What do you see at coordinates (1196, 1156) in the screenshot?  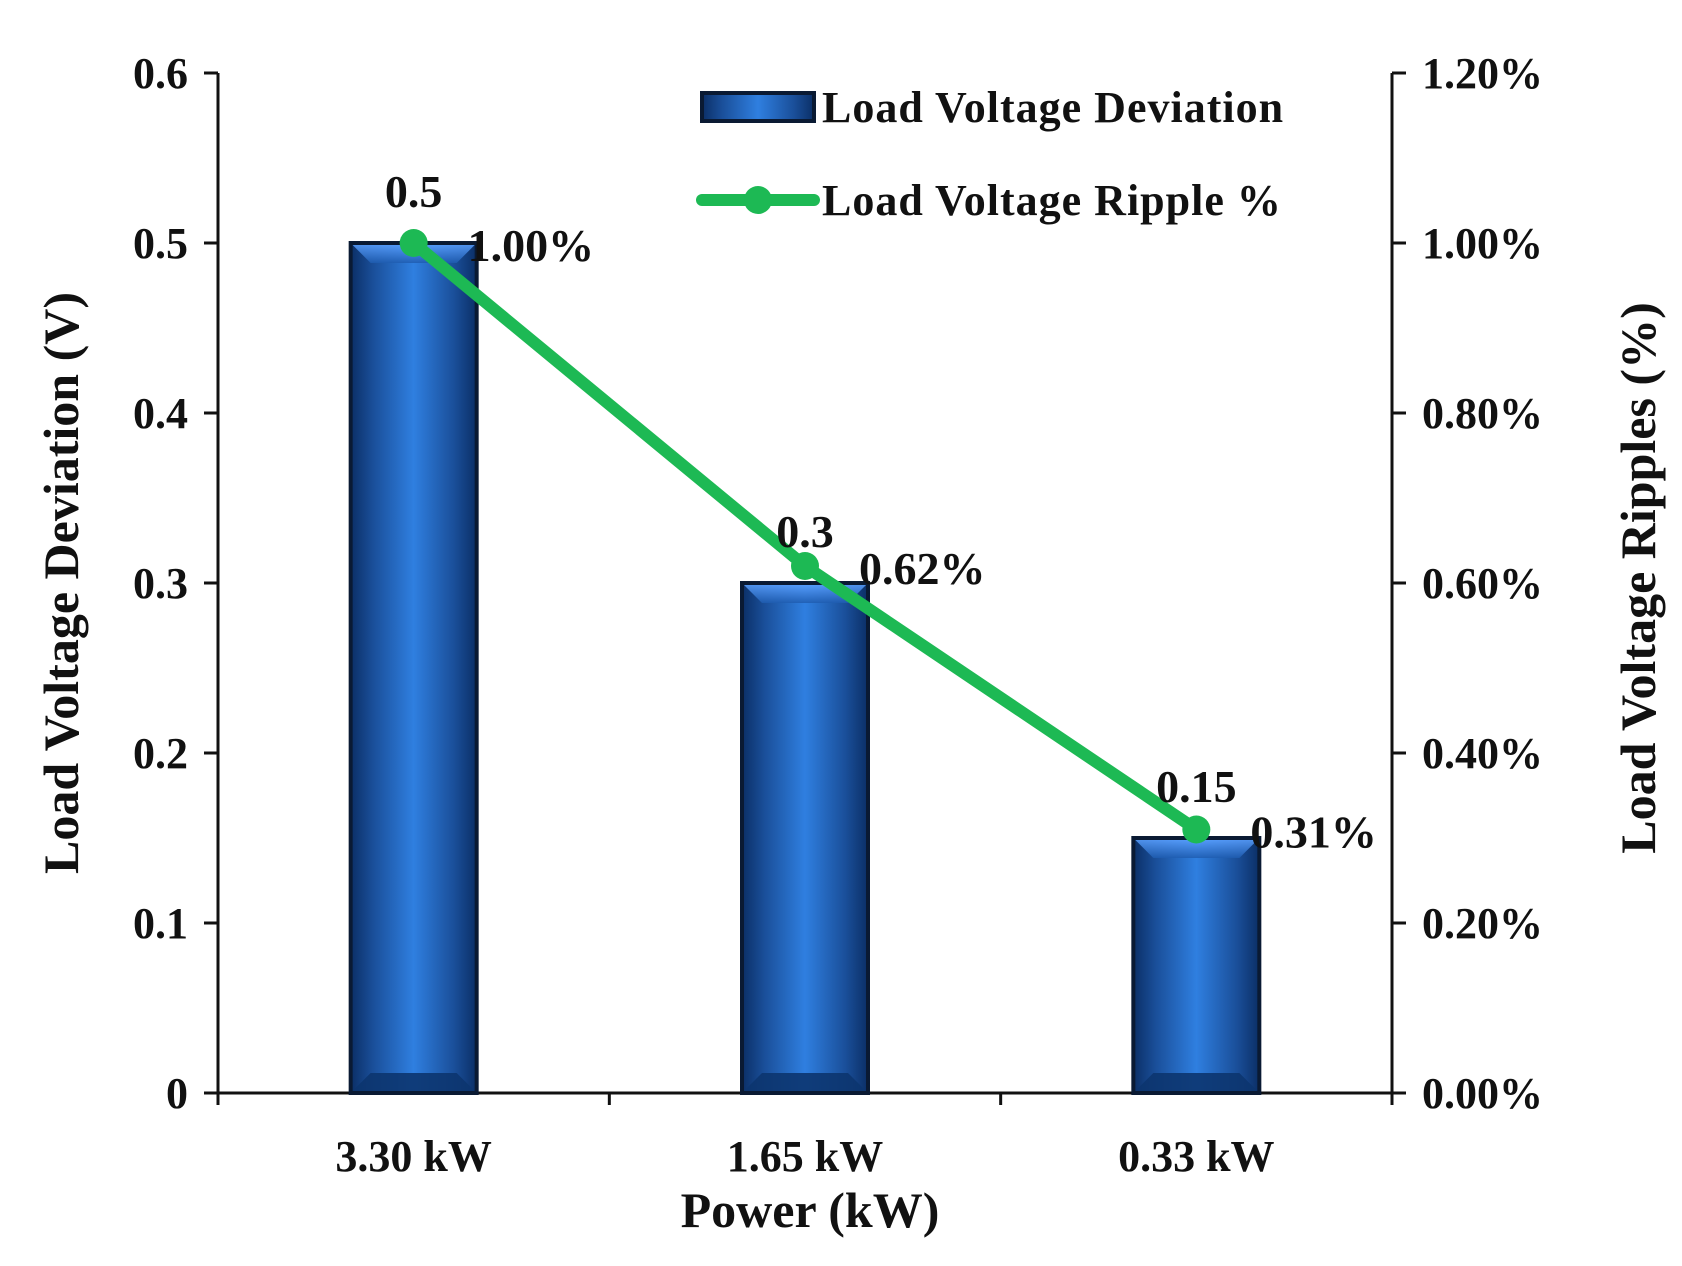 I see `x-tick-label: 0.33 kW` at bounding box center [1196, 1156].